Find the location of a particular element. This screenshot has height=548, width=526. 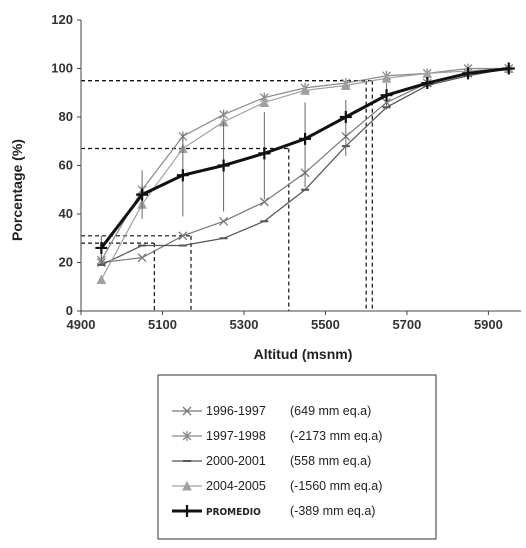

x-tick-label: 5100 is located at coordinates (162, 324).